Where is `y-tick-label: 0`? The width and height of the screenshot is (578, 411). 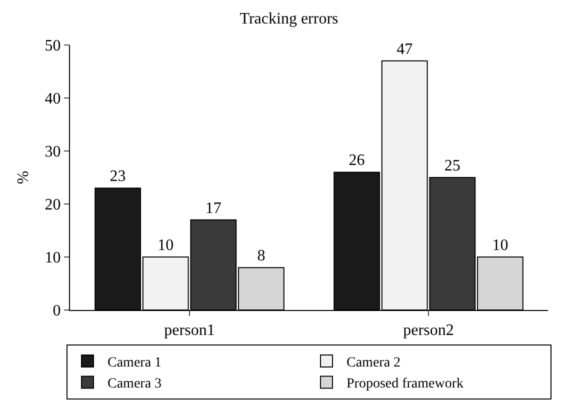
y-tick-label: 0 is located at coordinates (56, 311).